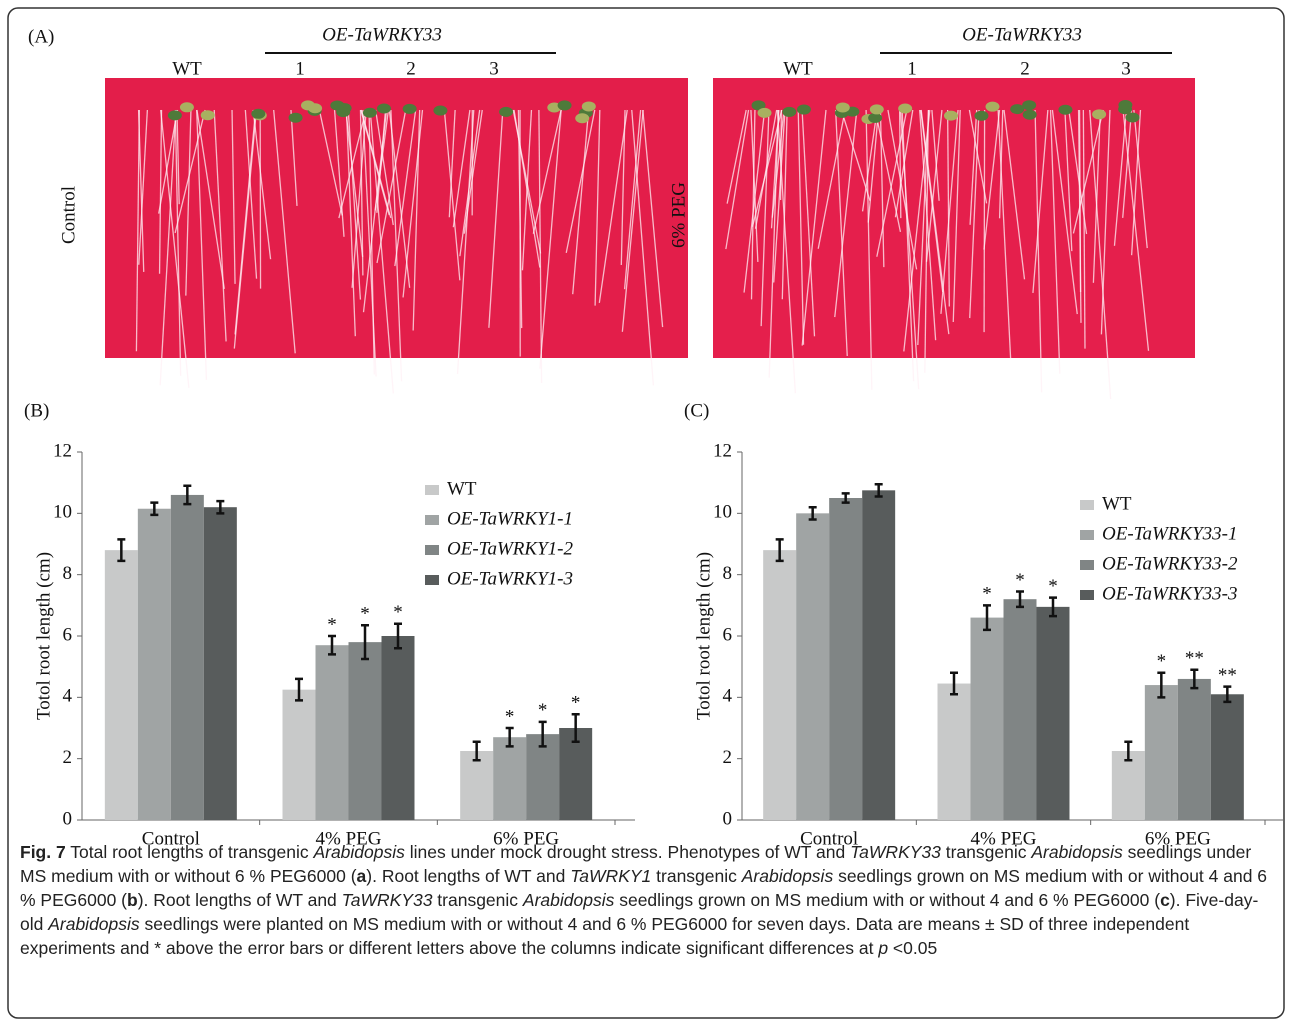 The width and height of the screenshot is (1292, 1025). I want to click on legend-label: OE-TaWRKY33-3, so click(1169, 593).